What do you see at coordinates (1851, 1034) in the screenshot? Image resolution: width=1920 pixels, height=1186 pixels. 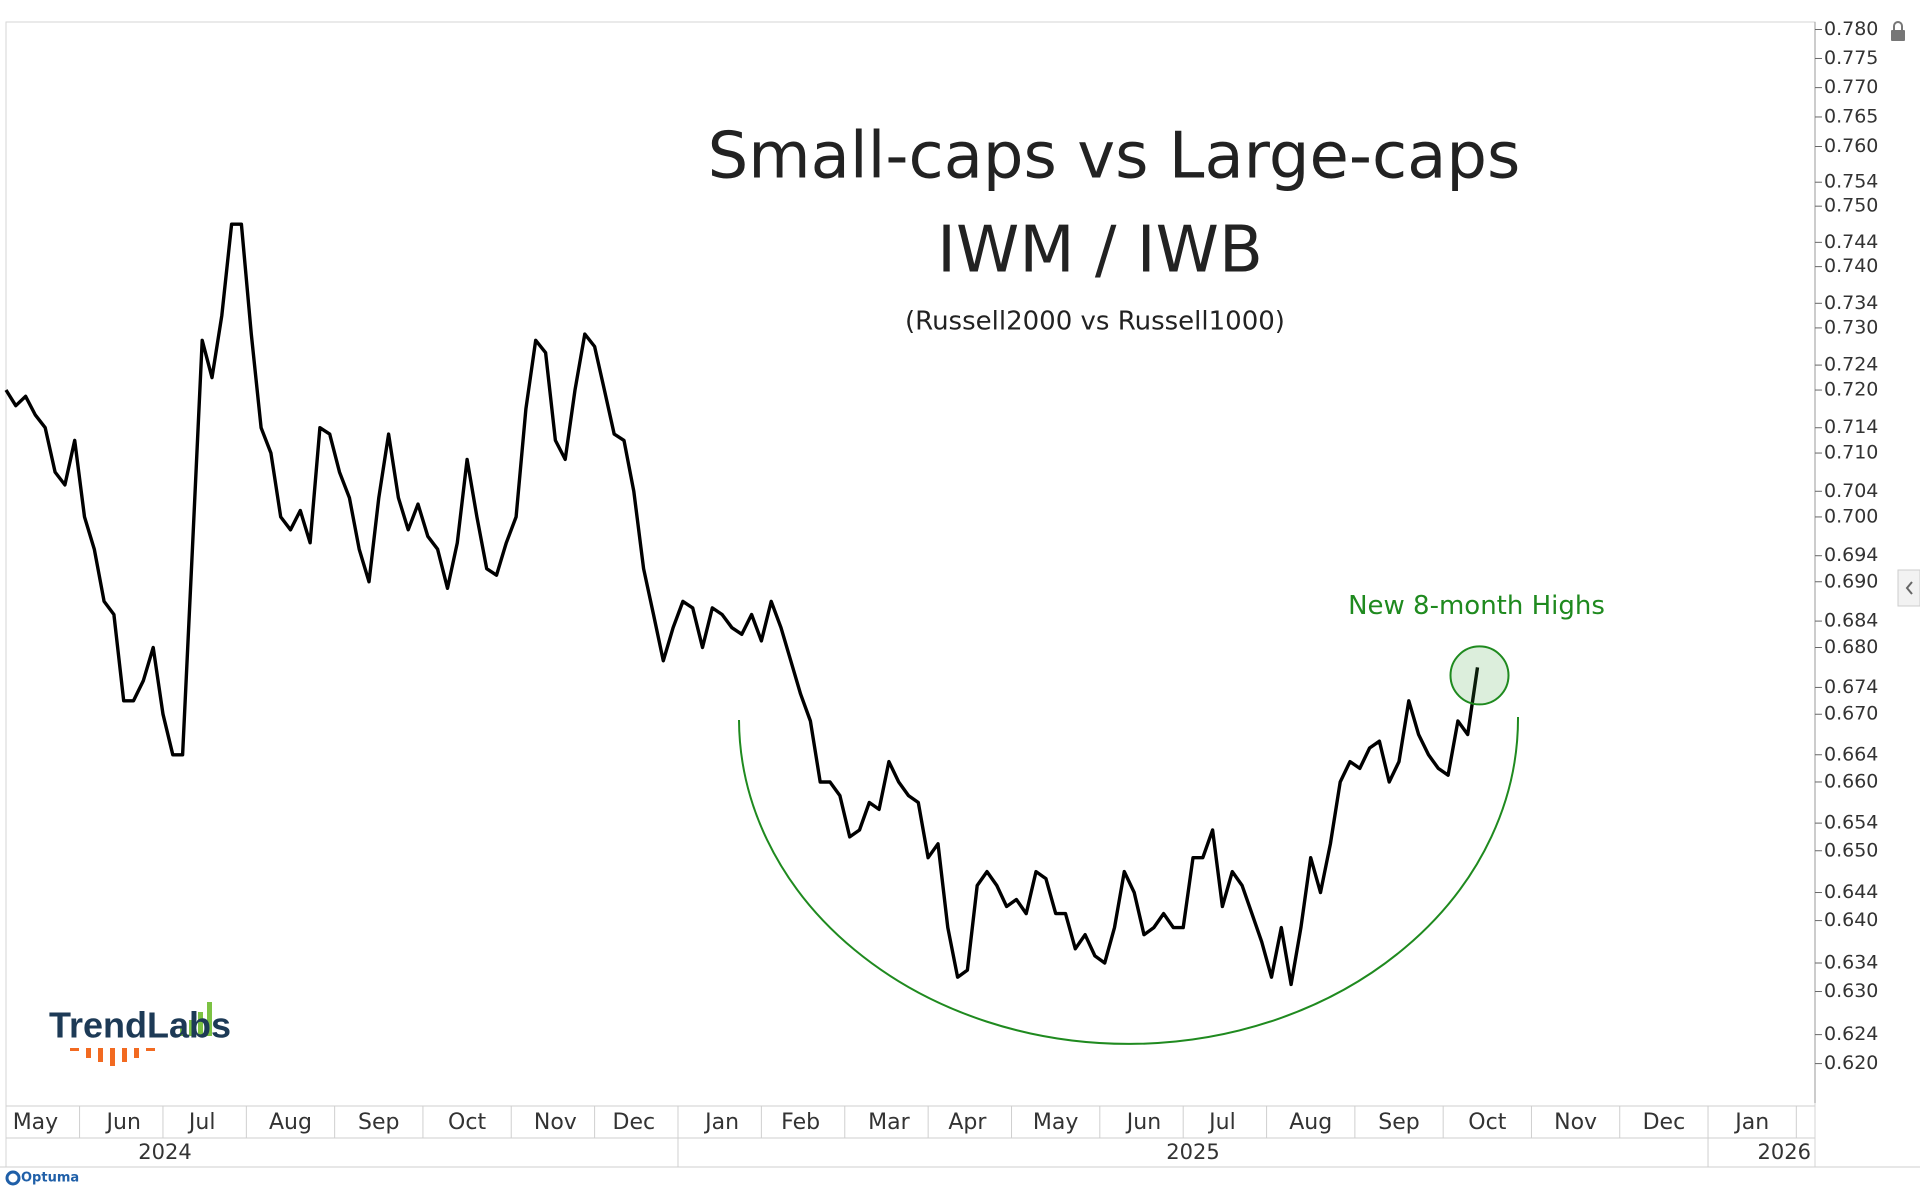 I see `y-tick-label: 0.624` at bounding box center [1851, 1034].